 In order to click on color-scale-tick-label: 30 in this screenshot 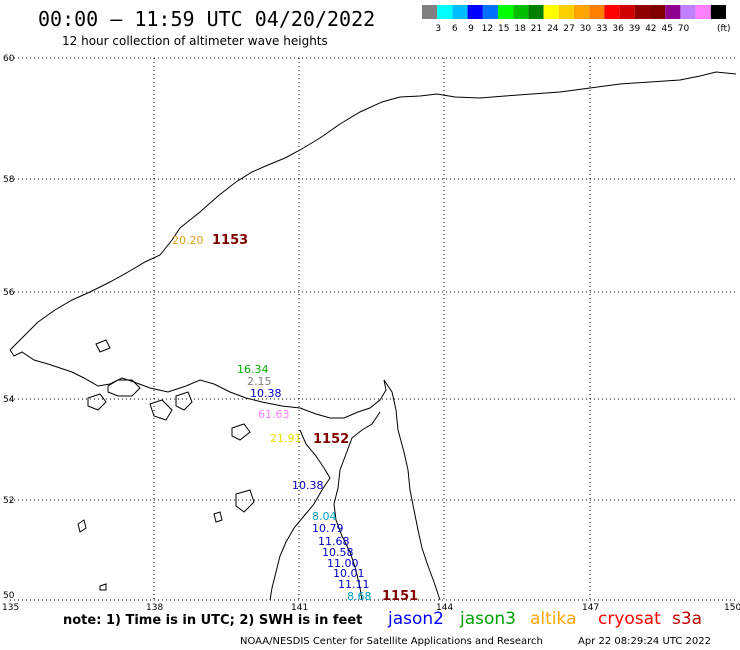, I will do `click(586, 29)`.